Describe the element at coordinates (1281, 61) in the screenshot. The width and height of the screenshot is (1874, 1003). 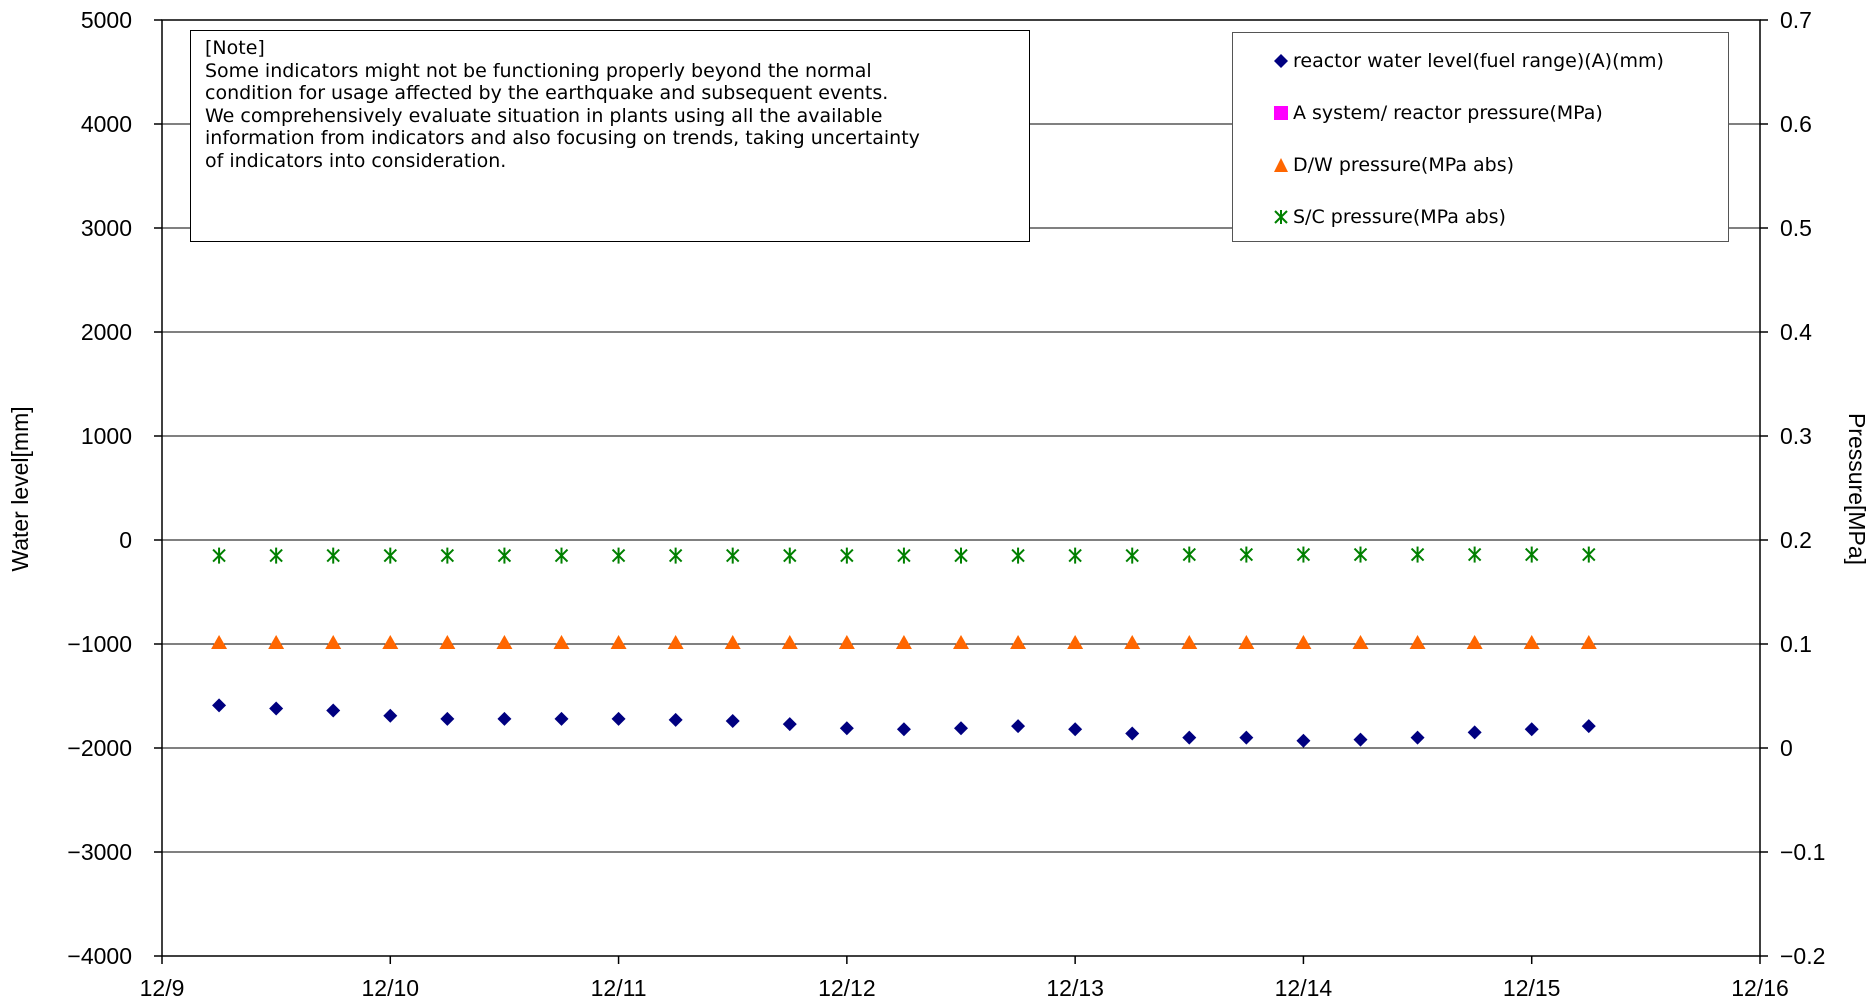
I see `diamond-marker-icon` at that location.